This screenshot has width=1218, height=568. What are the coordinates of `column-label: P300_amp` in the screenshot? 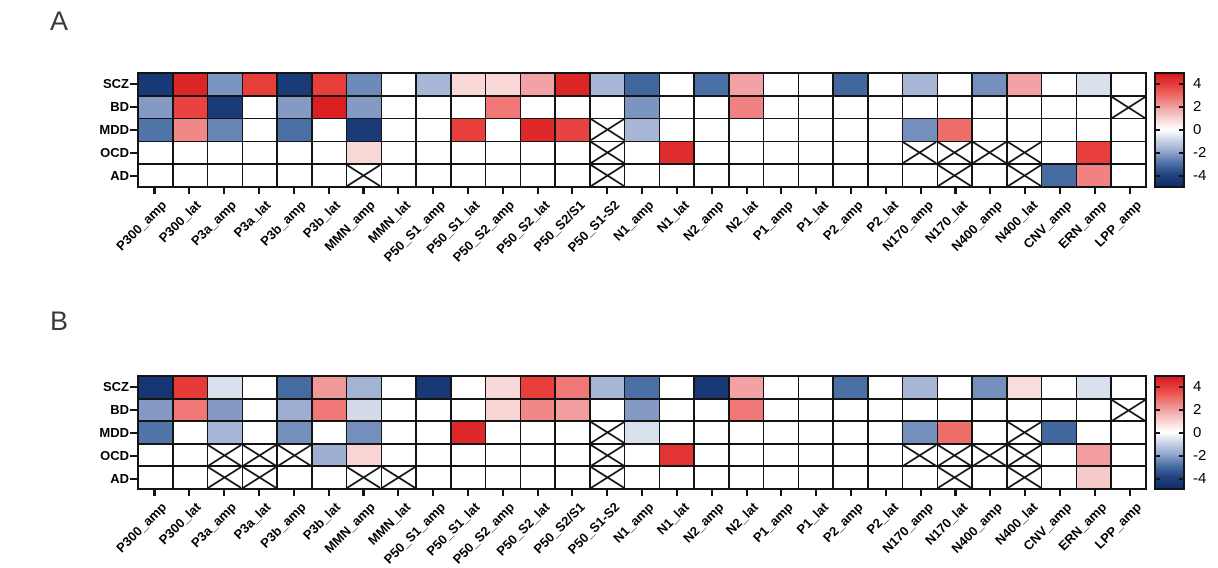 It's located at (141, 225).